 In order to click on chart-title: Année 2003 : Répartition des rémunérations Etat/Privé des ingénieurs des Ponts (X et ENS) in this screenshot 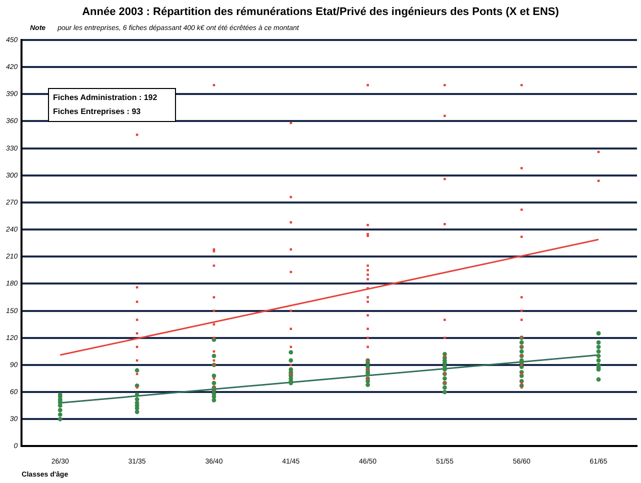, I will do `click(320, 12)`.